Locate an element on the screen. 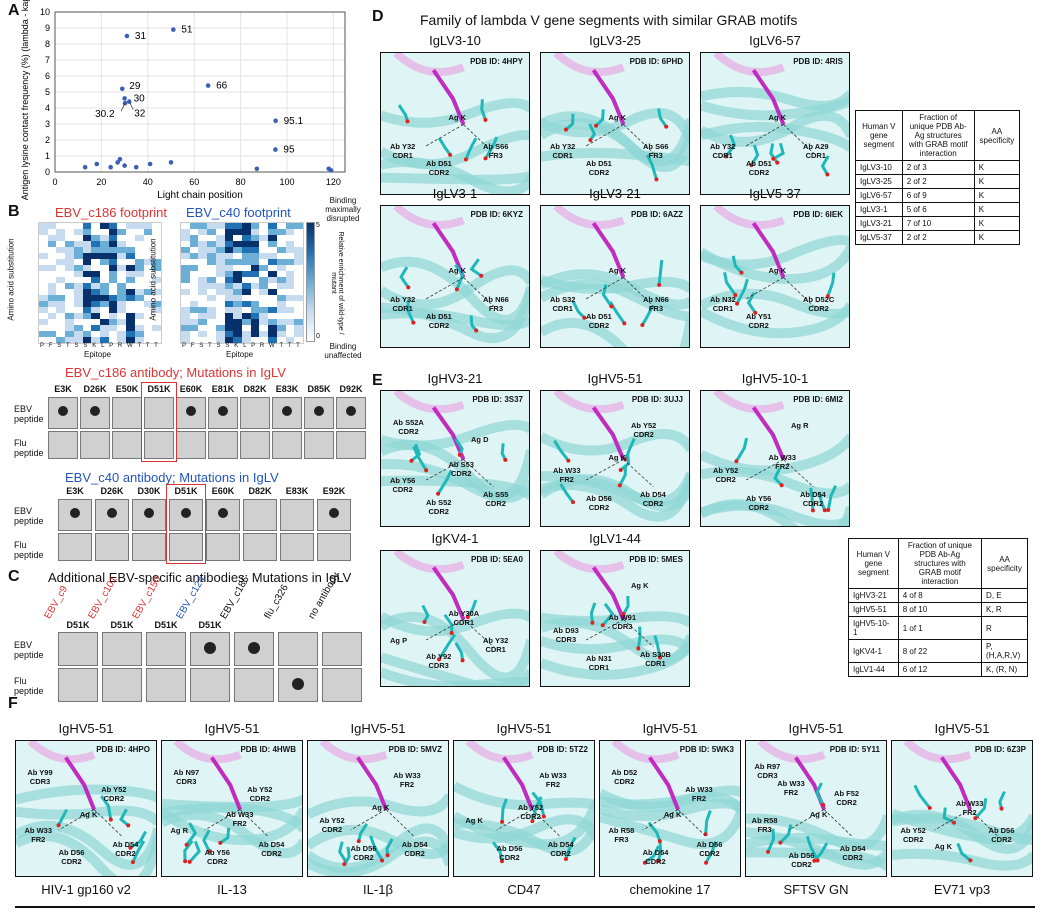  table-cell: IgLV3-25 is located at coordinates (879, 181).